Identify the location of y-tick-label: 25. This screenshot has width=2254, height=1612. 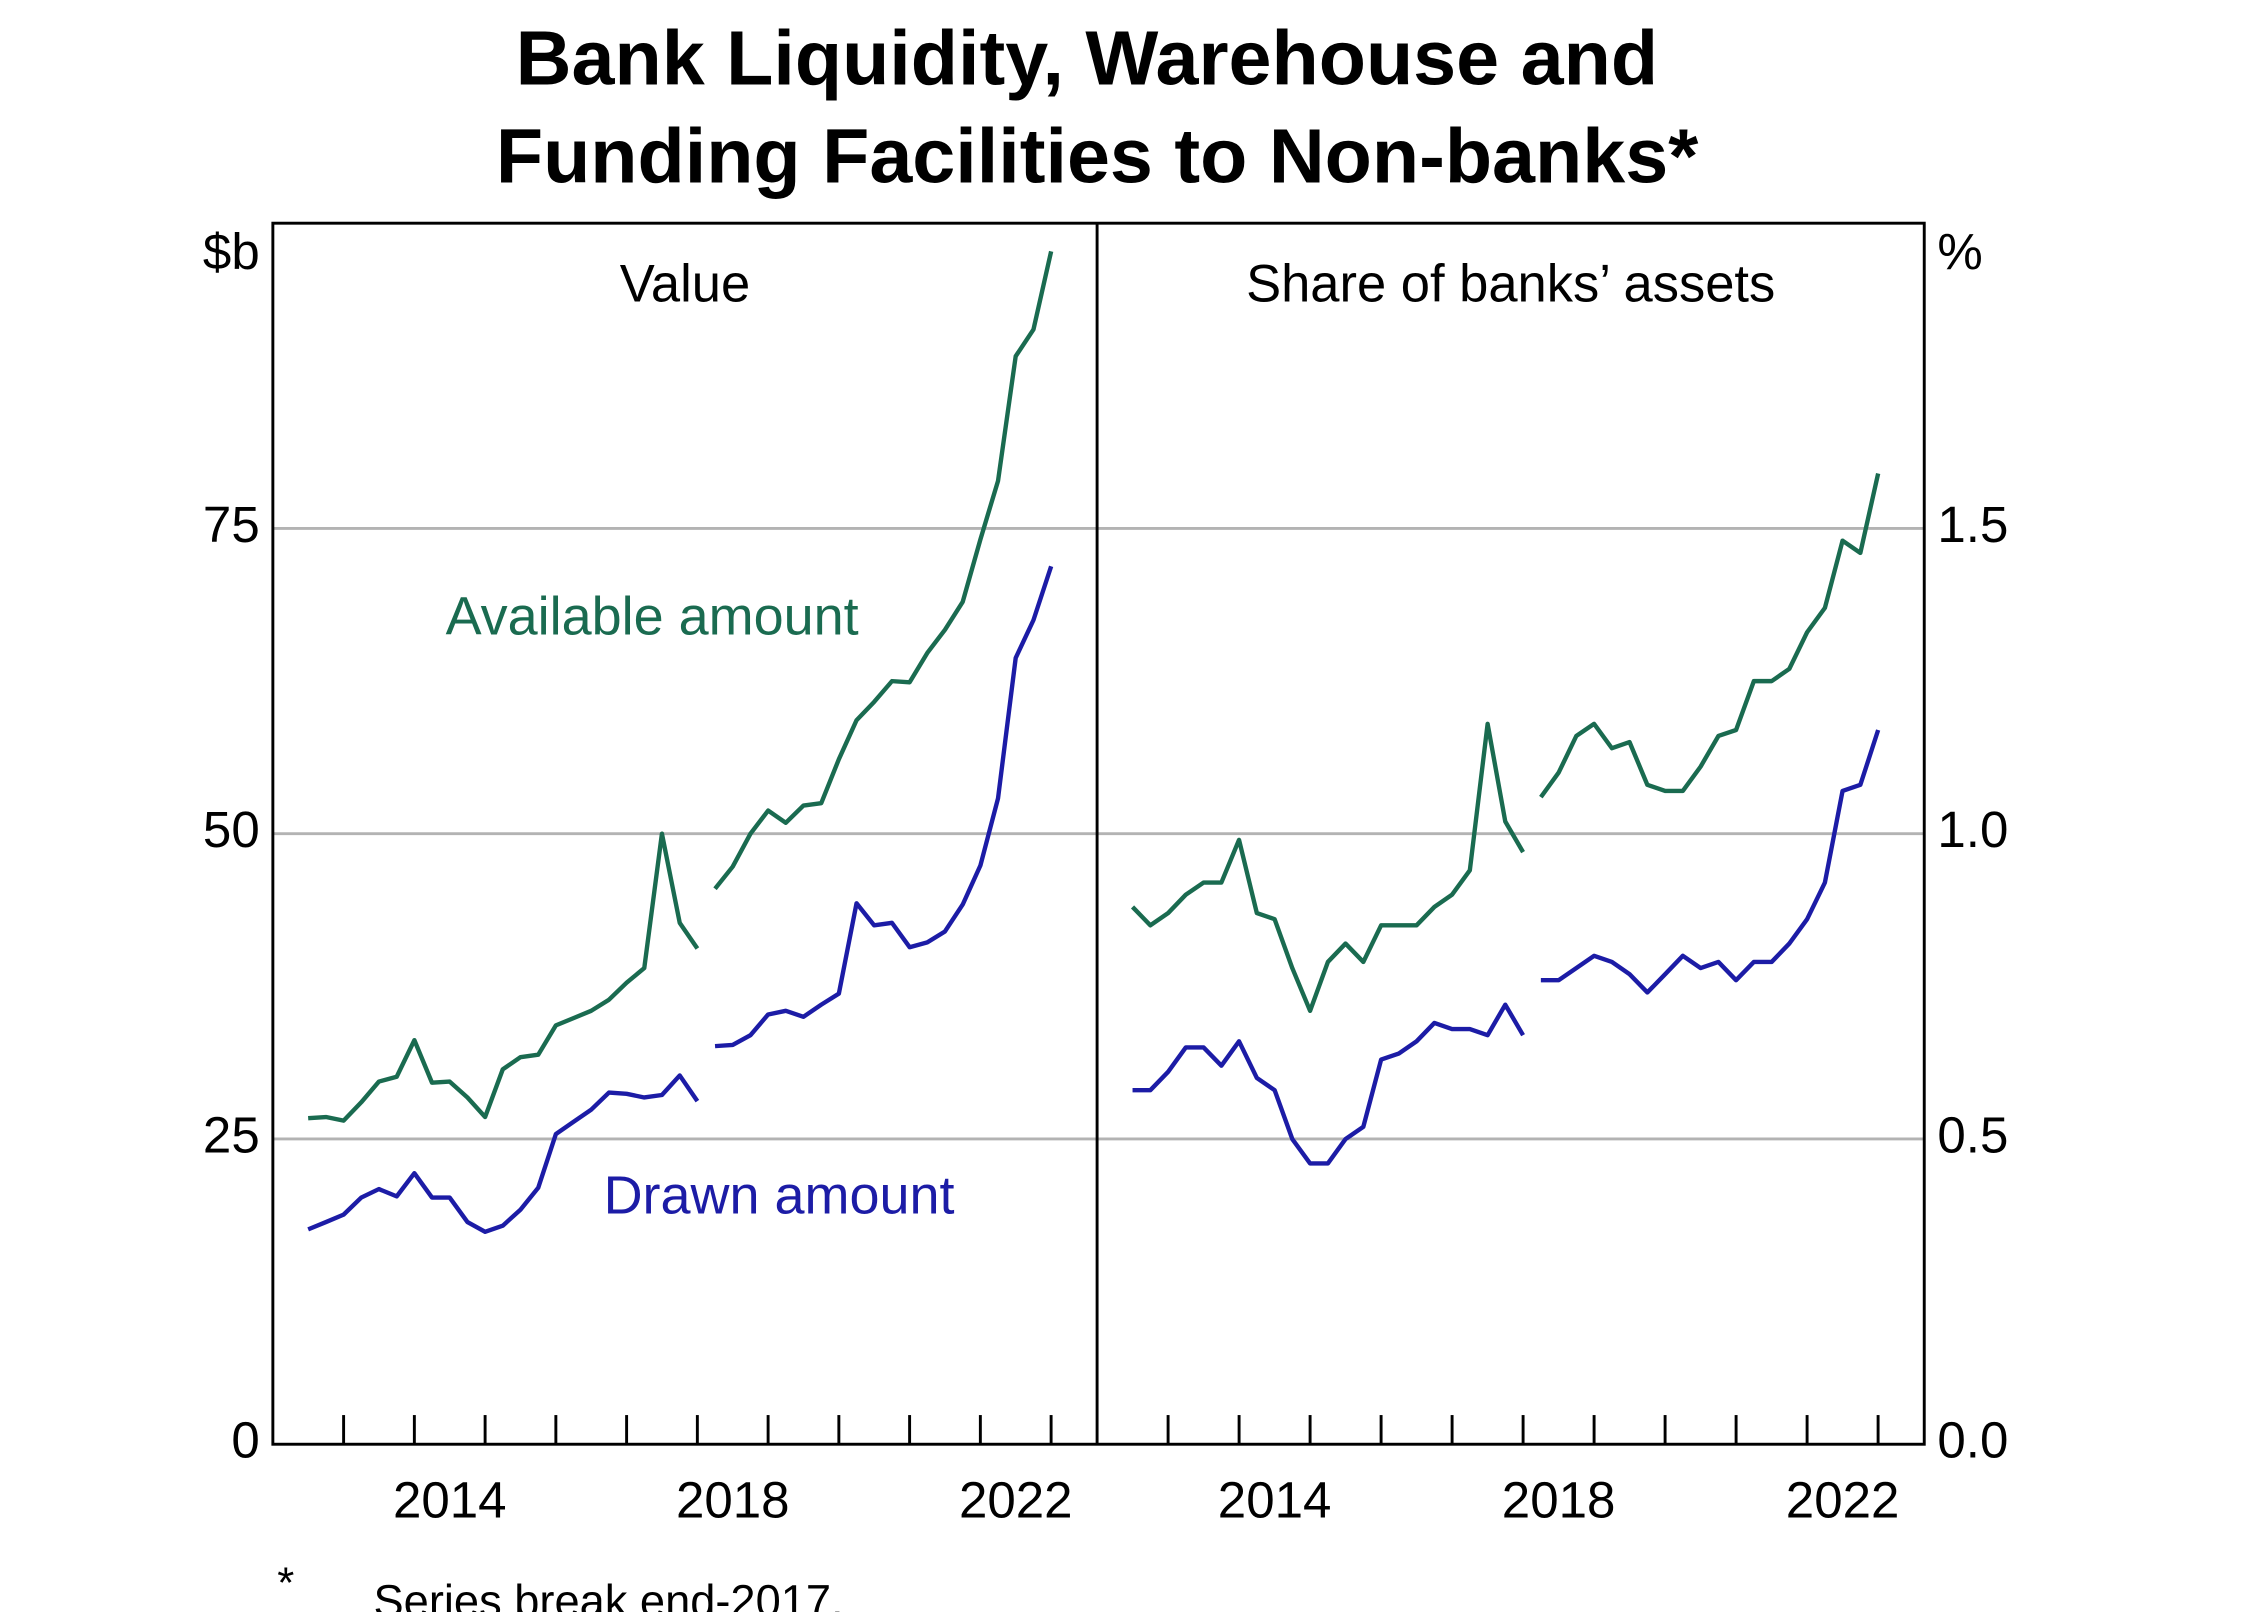
(231, 1134).